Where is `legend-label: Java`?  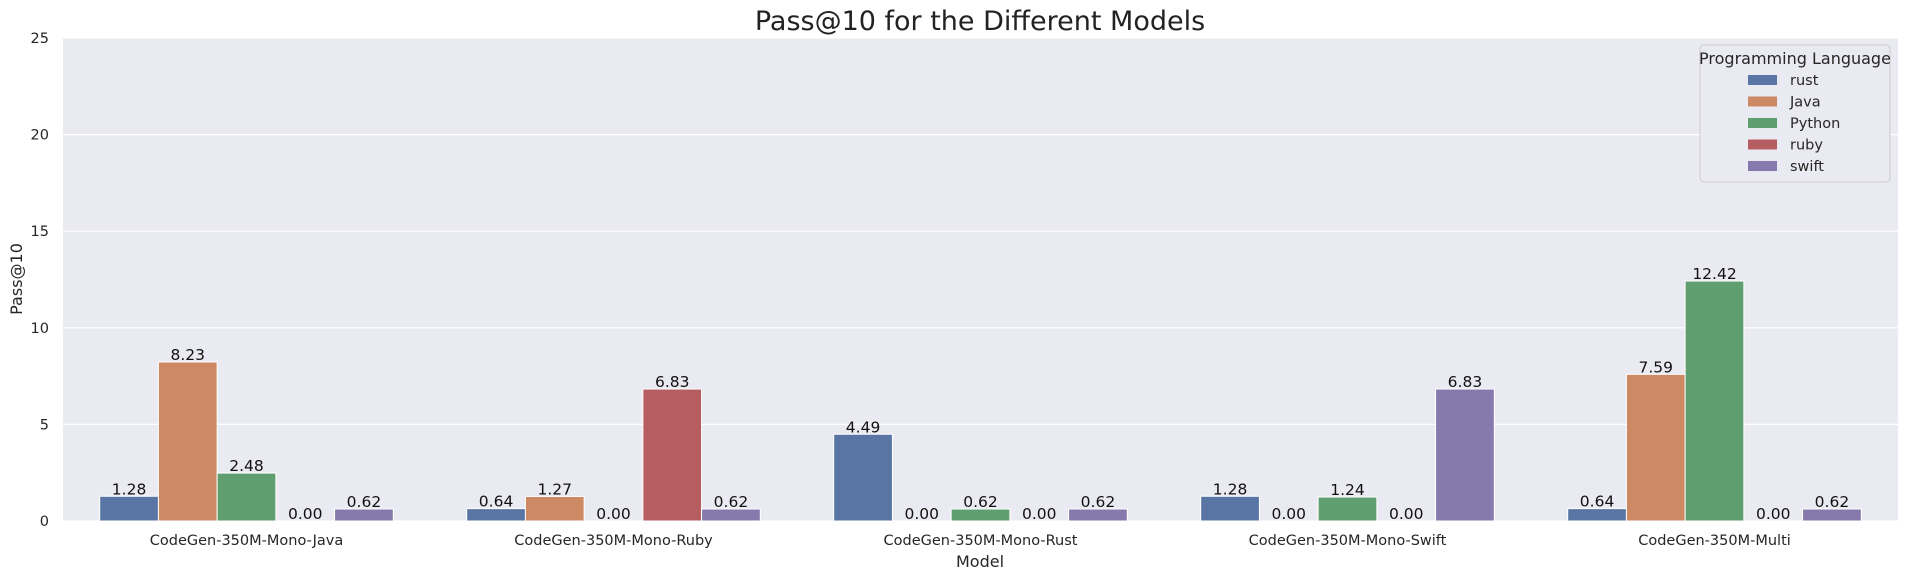
legend-label: Java is located at coordinates (1805, 103).